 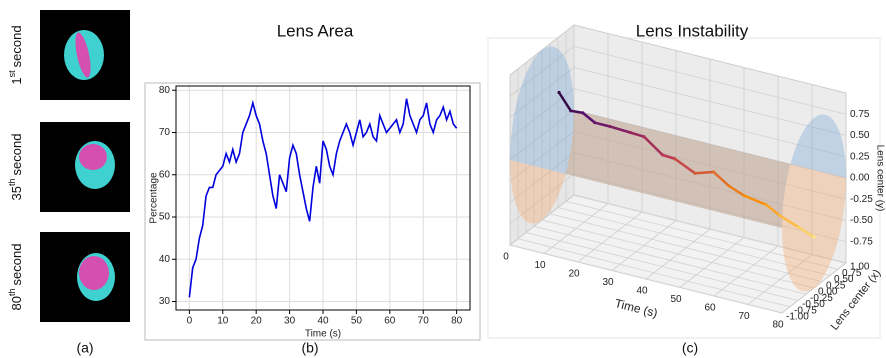 I want to click on x-tick-label: 0, so click(x=190, y=321).